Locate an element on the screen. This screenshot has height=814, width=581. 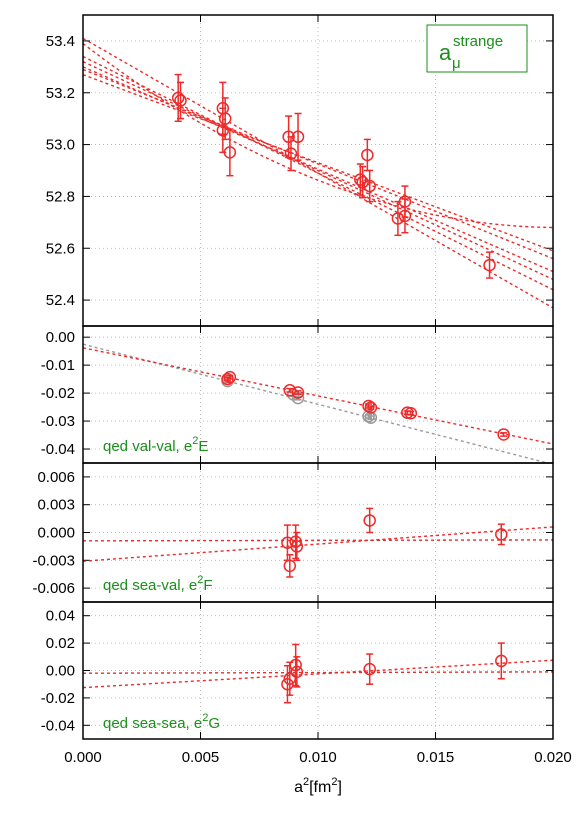
x-tick-label: 0.015 is located at coordinates (436, 757).